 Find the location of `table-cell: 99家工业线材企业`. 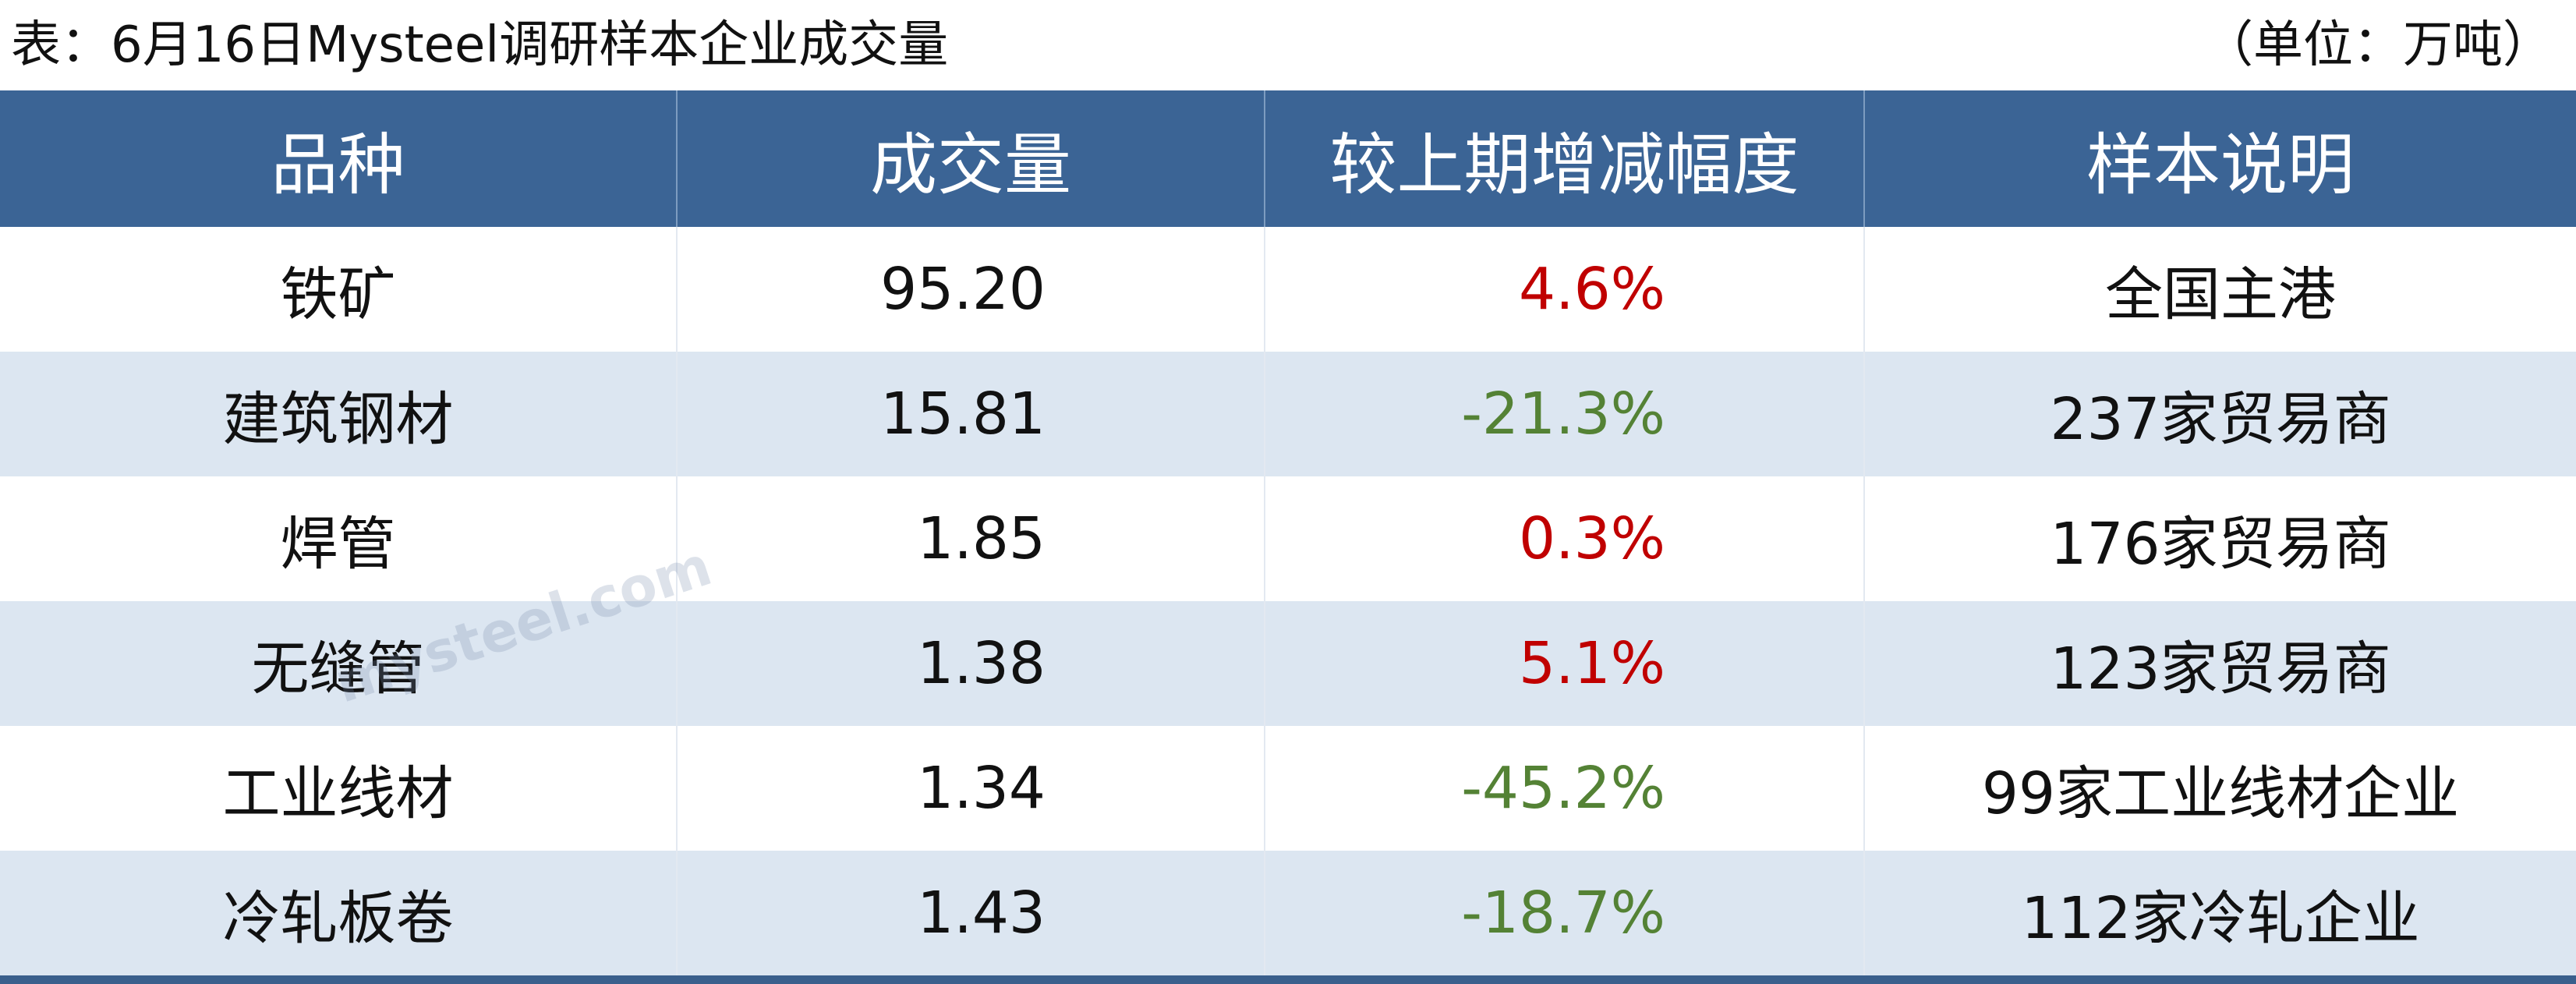

table-cell: 99家工业线材企业 is located at coordinates (2219, 788).